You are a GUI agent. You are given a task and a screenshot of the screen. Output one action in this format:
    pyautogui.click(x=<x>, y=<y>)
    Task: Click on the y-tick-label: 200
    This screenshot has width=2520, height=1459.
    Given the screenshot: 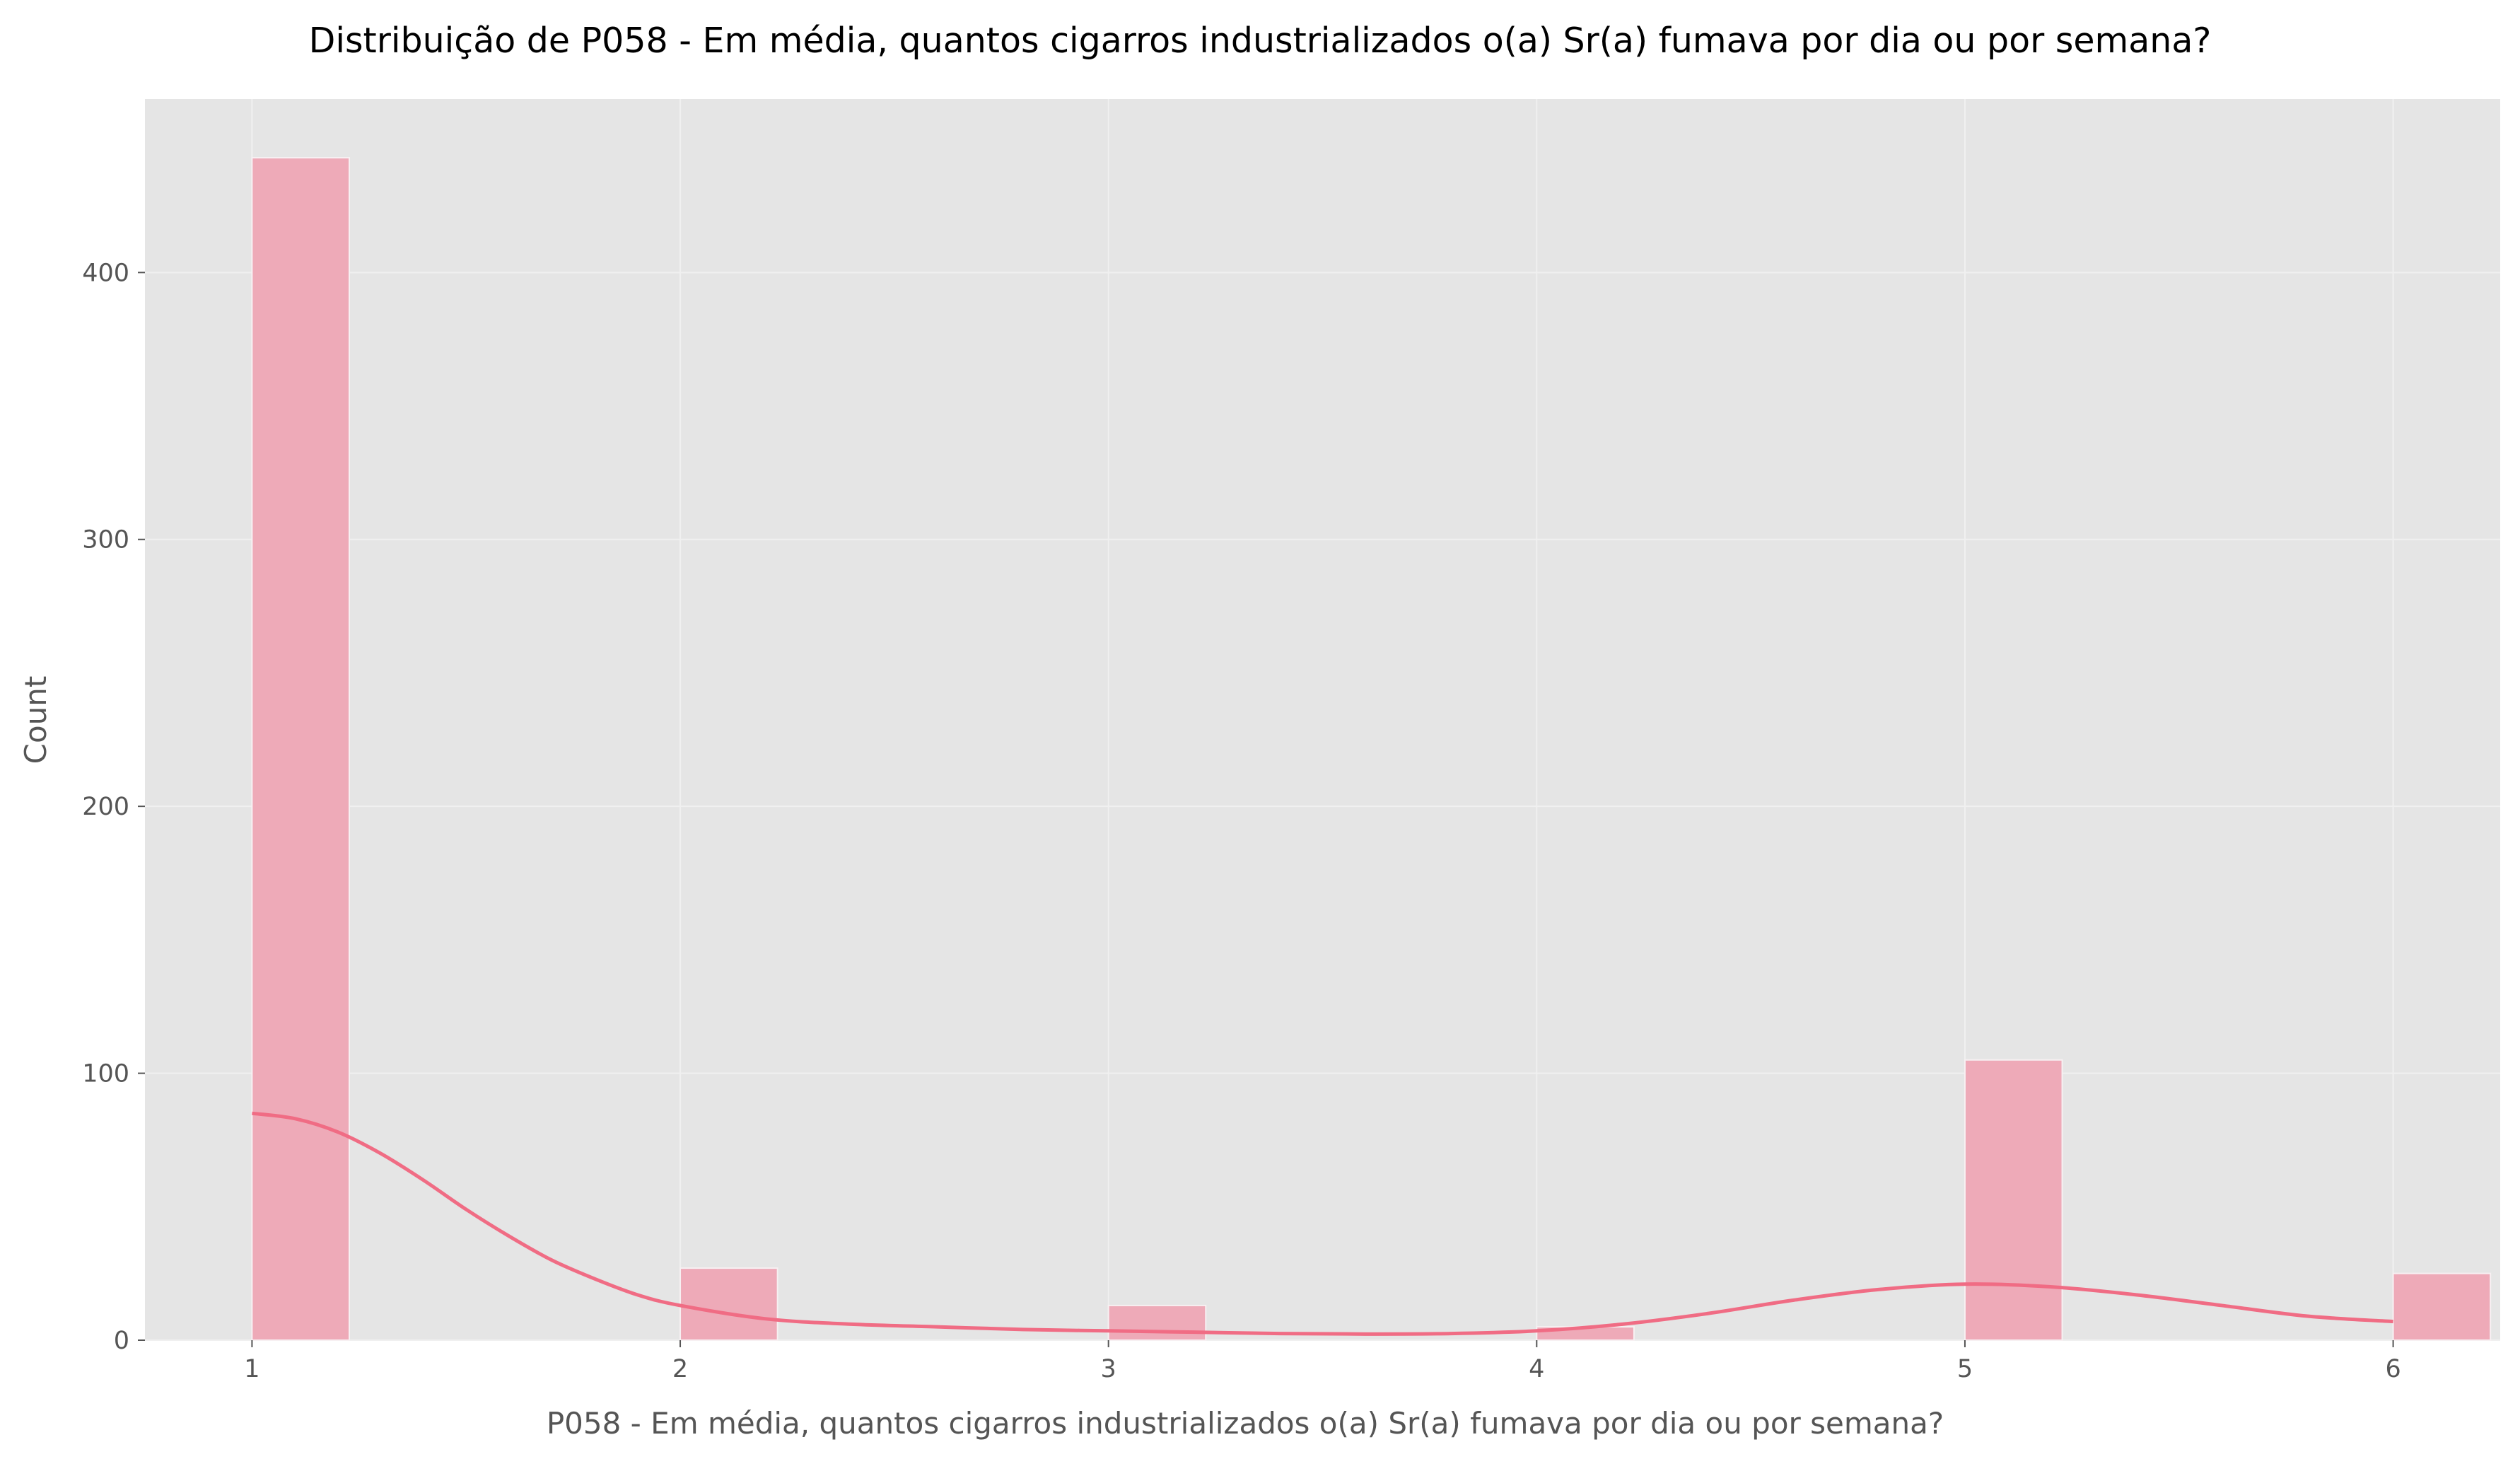 What is the action you would take?
    pyautogui.click(x=105, y=807)
    